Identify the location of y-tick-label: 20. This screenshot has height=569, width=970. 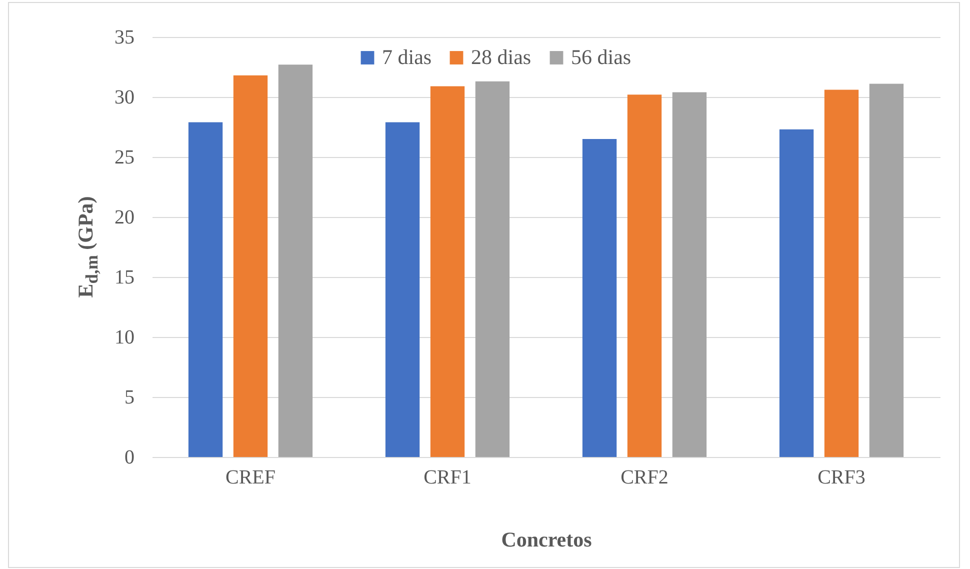
(124, 217).